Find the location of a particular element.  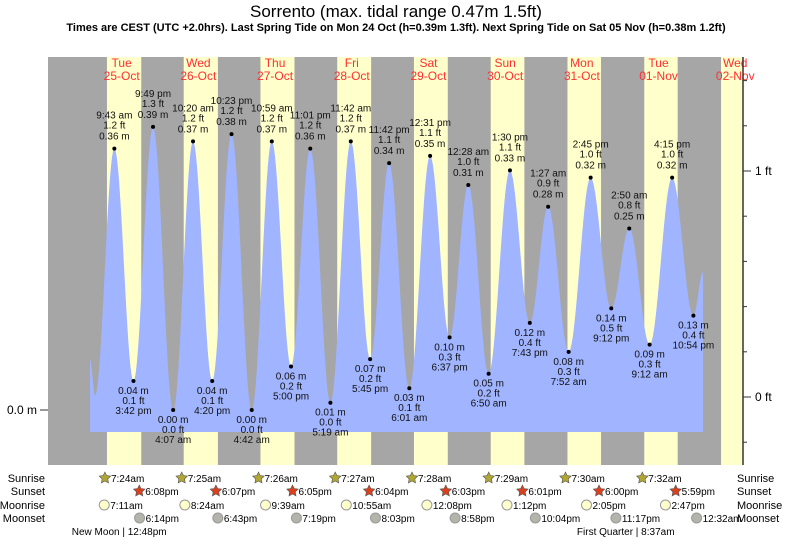

tide-m-label: 0.14 m is located at coordinates (611, 318).